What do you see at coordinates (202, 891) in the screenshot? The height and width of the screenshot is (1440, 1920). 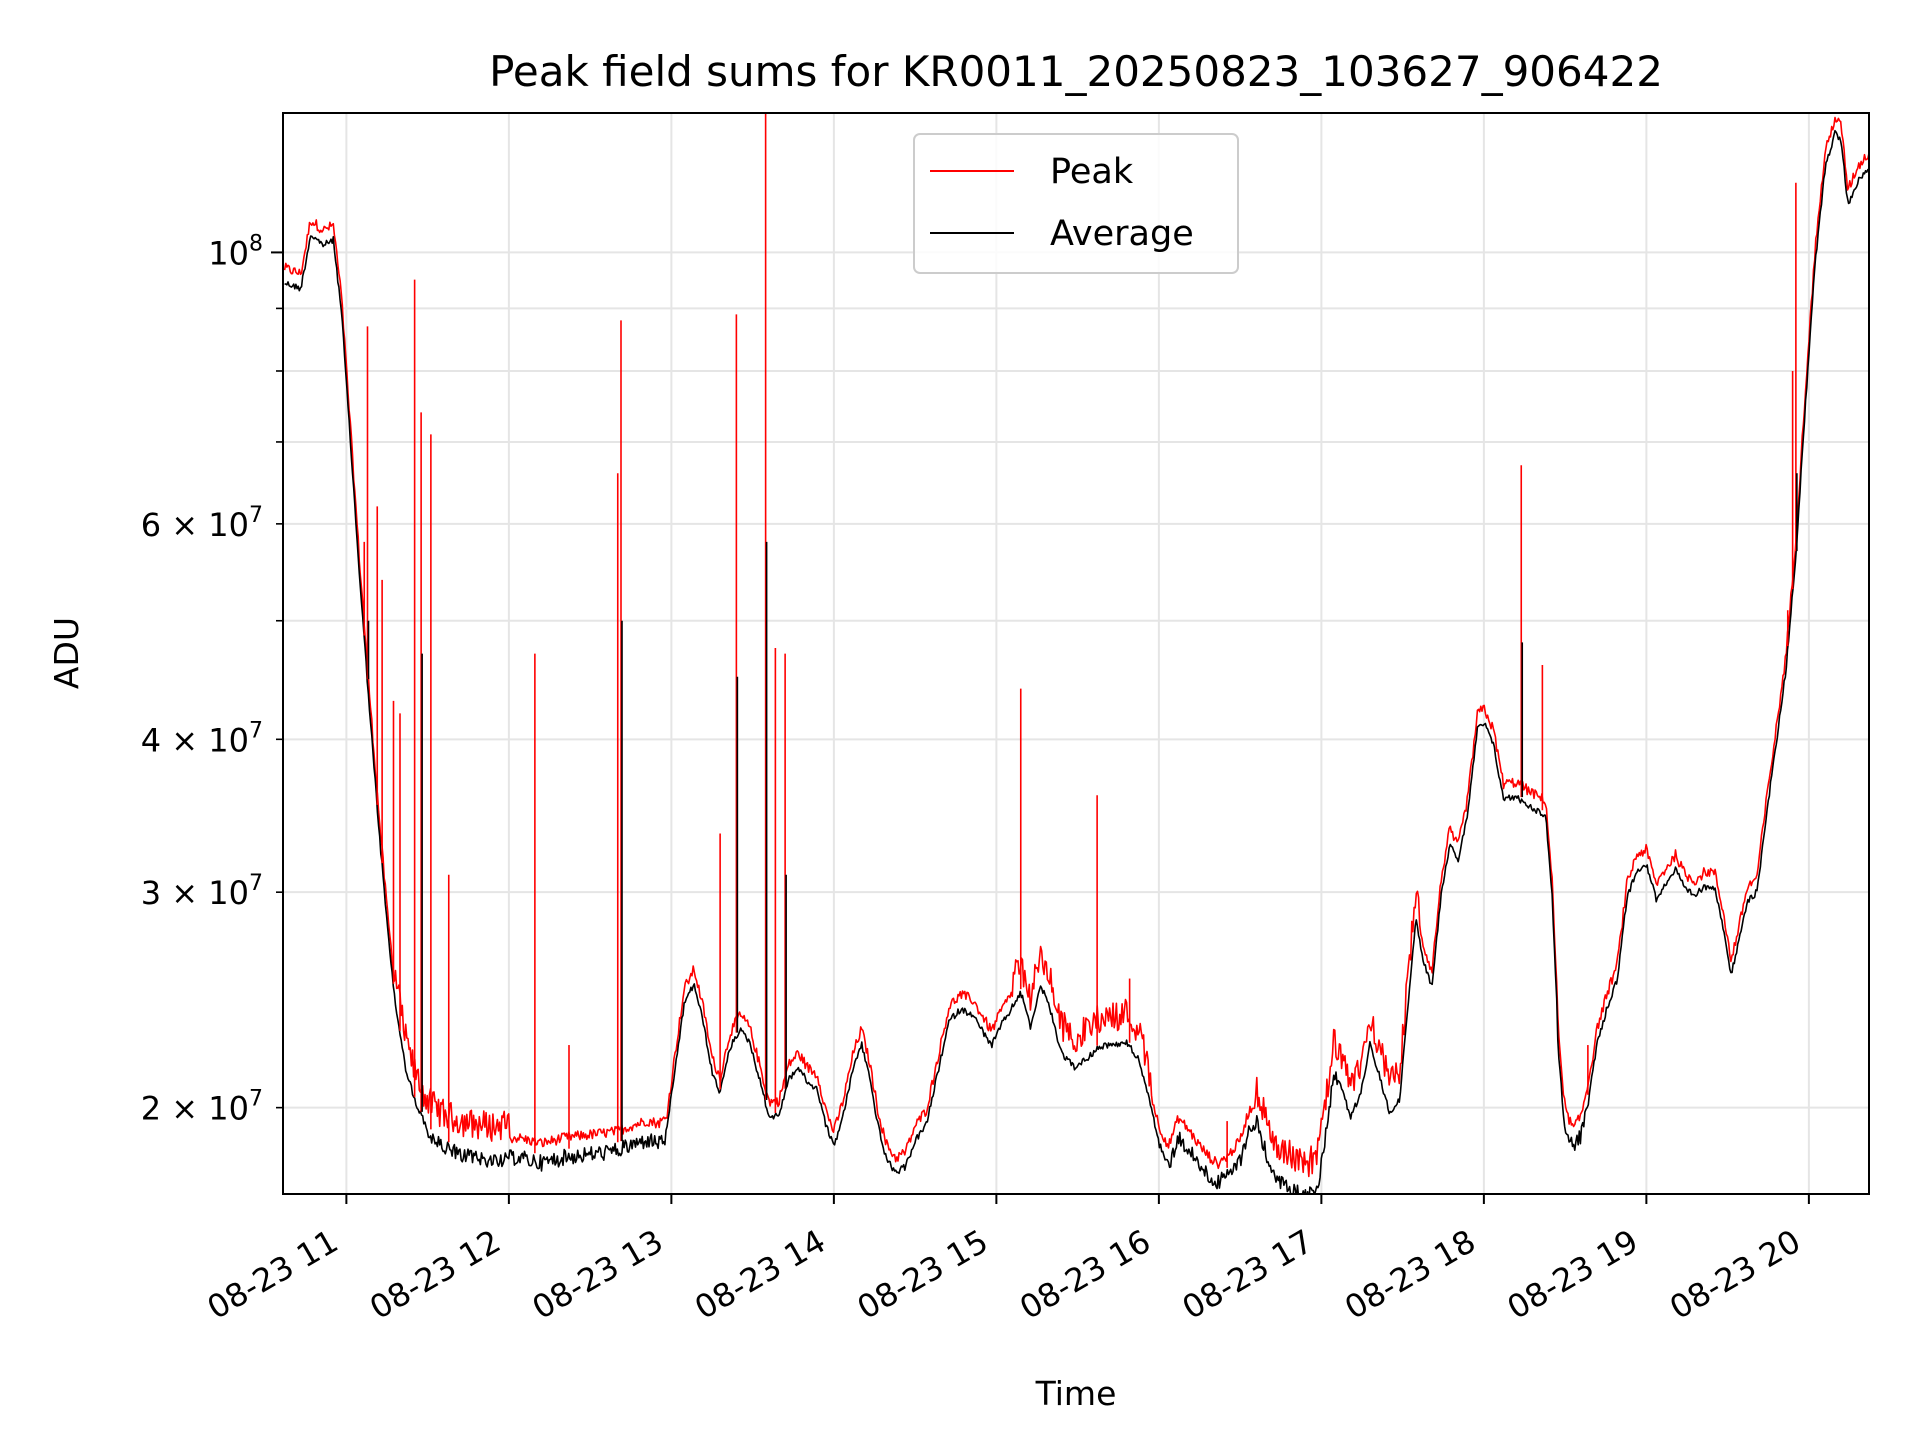 I see `y-tick-label: 3 × 107` at bounding box center [202, 891].